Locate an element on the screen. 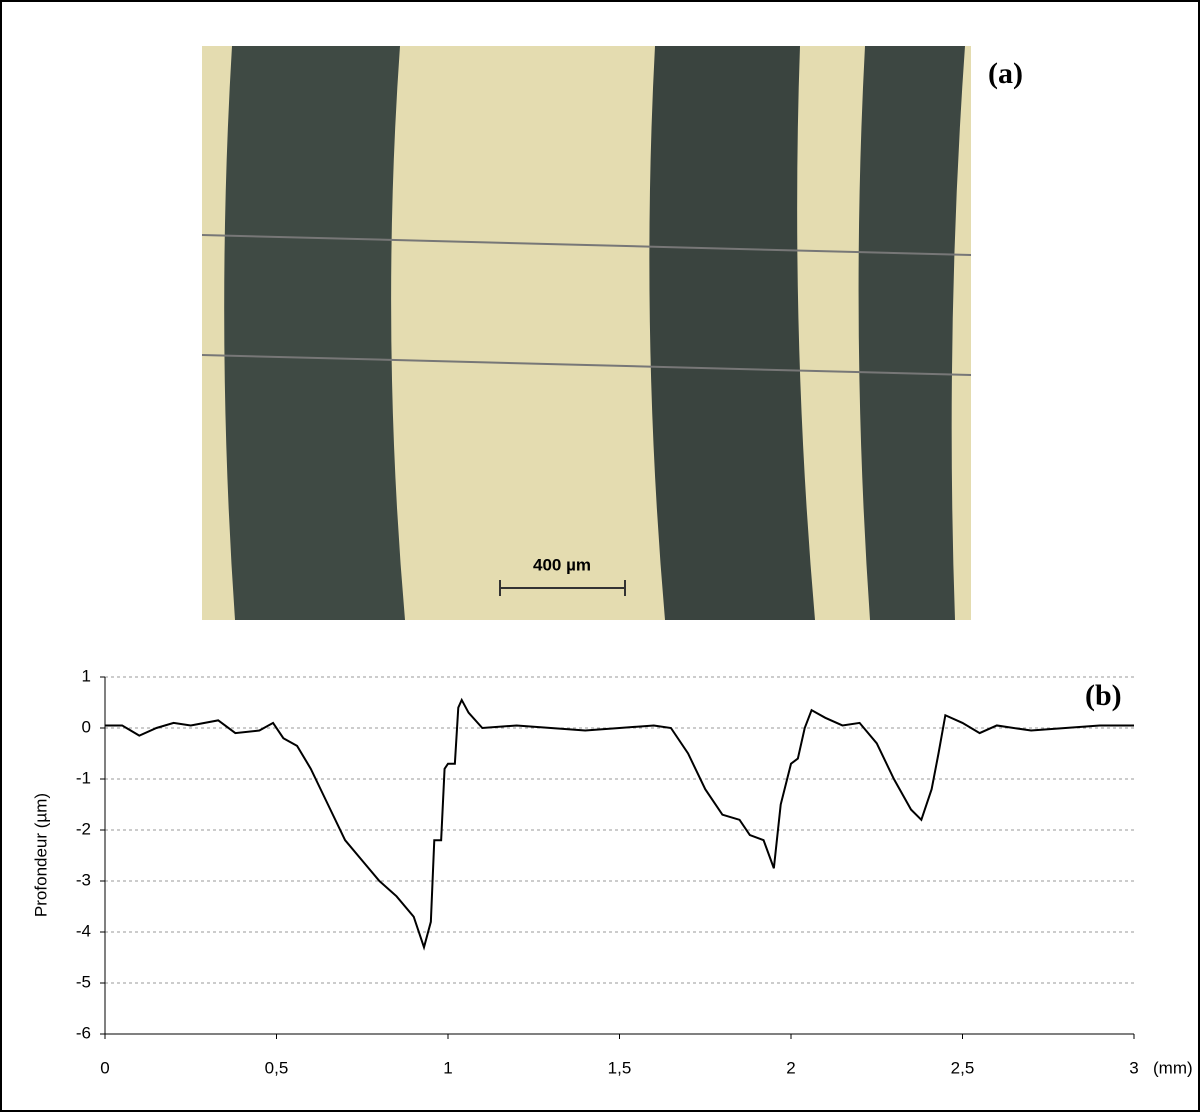 This screenshot has width=1201, height=1113. panel-label: (b) is located at coordinates (1103, 695).